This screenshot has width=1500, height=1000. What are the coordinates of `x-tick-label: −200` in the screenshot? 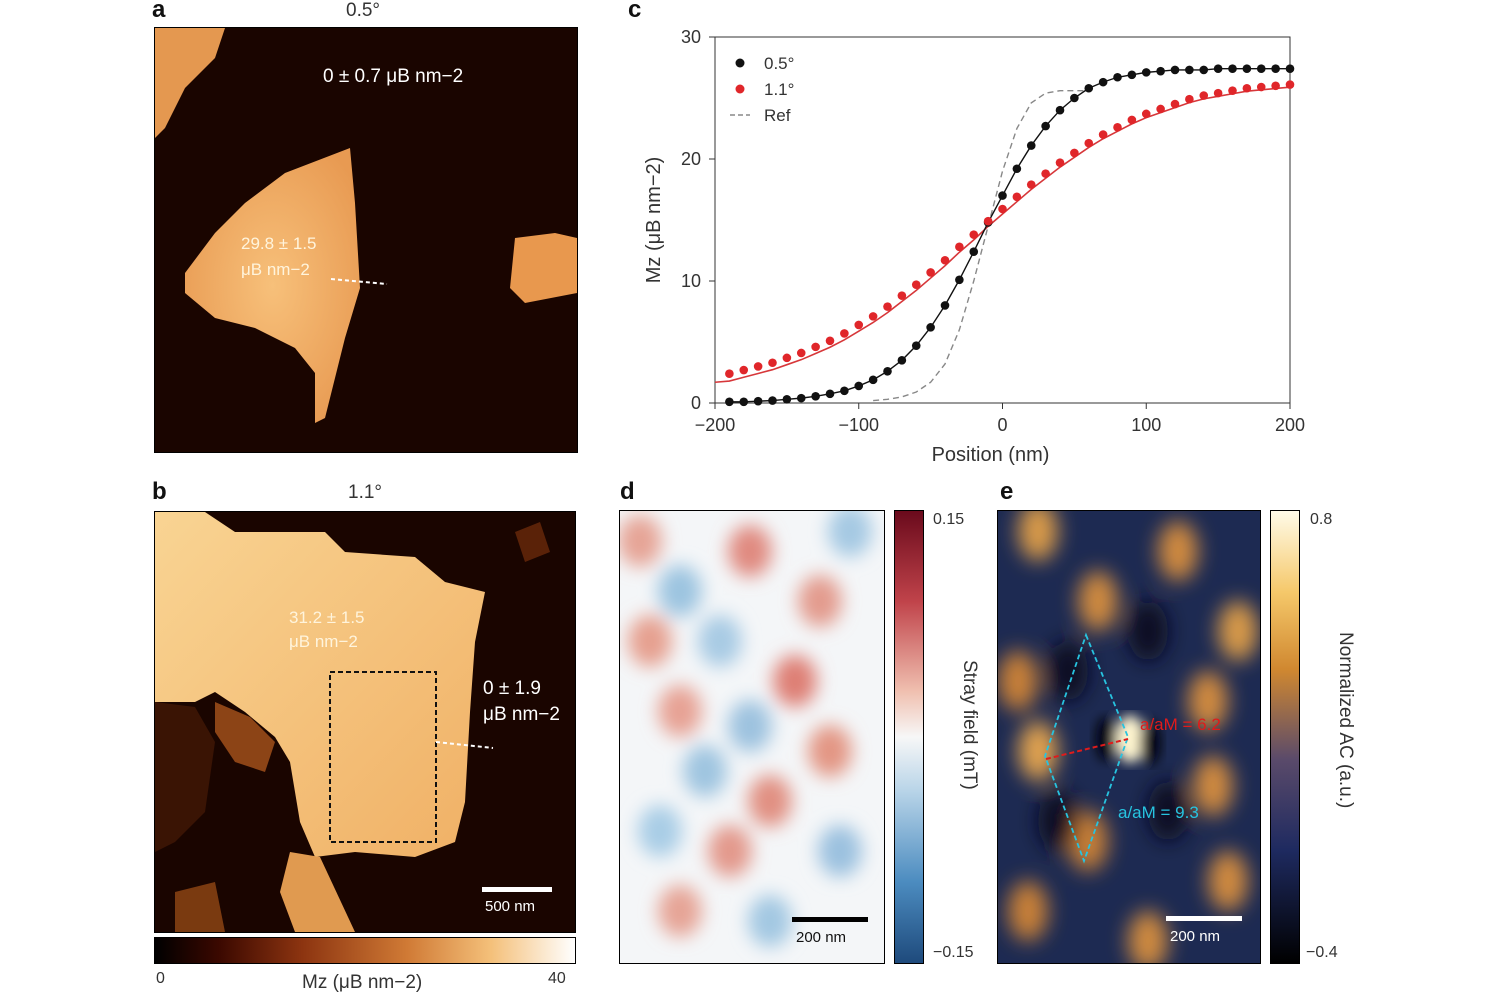 It's located at (715, 425).